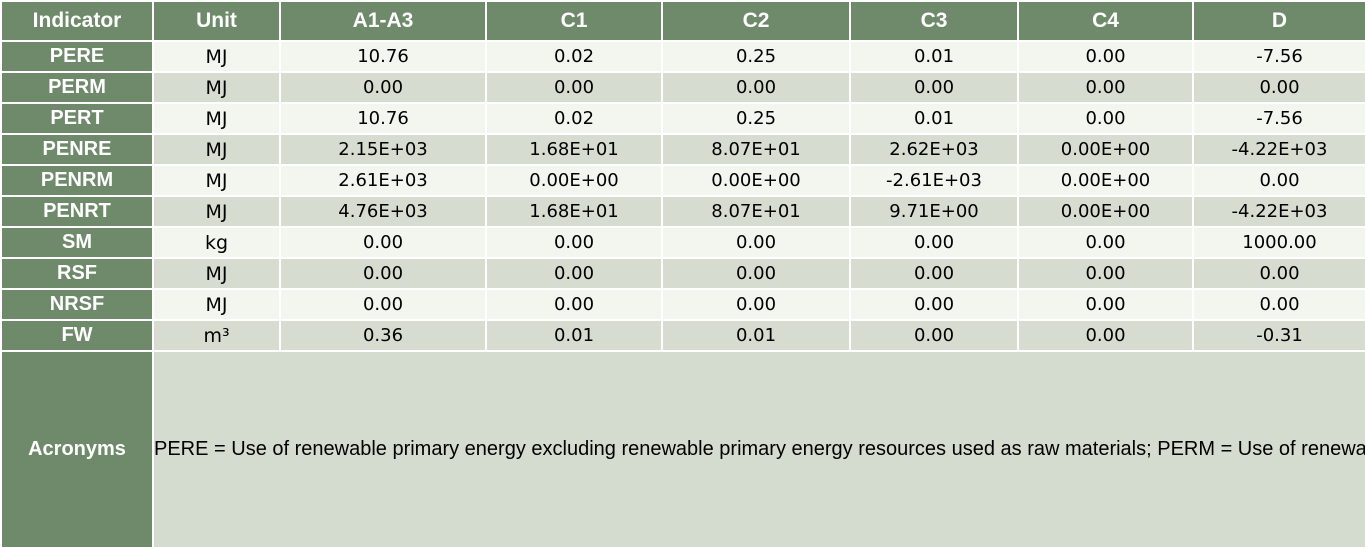 The width and height of the screenshot is (1365, 549). What do you see at coordinates (77, 211) in the screenshot?
I see `indicator-cell: PENRT` at bounding box center [77, 211].